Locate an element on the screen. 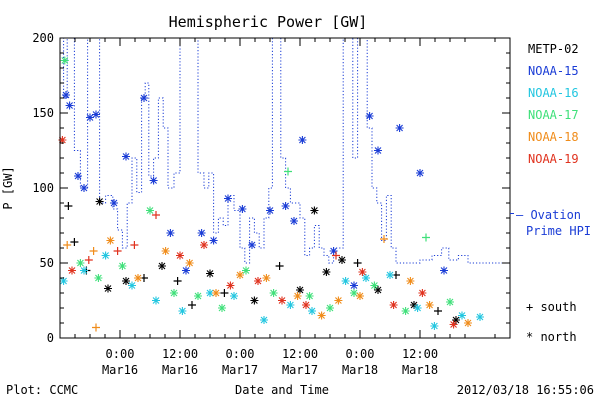 This screenshot has height=400, width=600. legend-entry-noaa-18: NOAA-18 is located at coordinates (553, 137).